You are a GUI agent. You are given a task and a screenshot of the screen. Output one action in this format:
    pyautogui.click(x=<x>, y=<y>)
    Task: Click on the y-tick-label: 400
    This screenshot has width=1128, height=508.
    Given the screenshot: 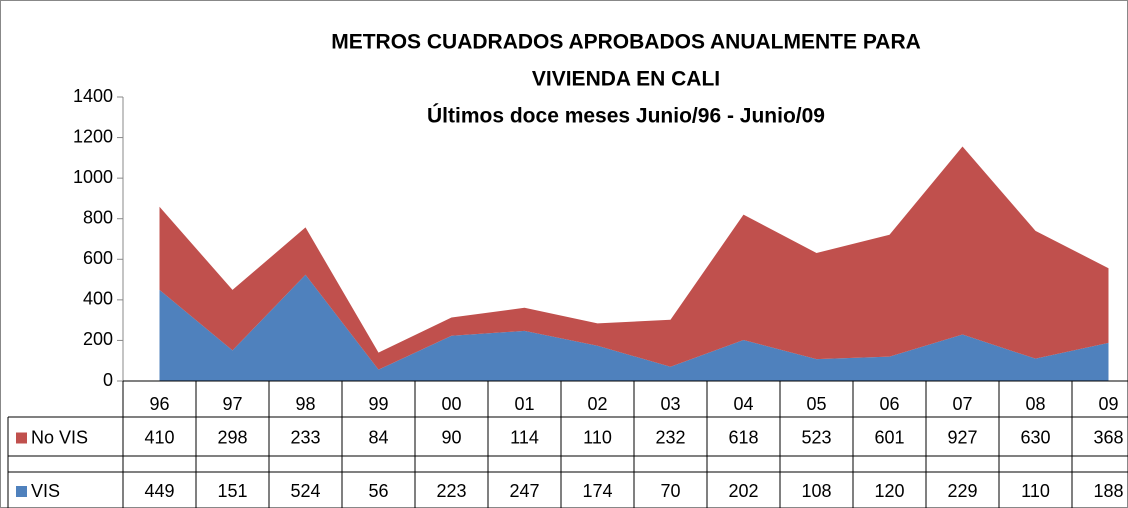 What is the action you would take?
    pyautogui.click(x=98, y=299)
    